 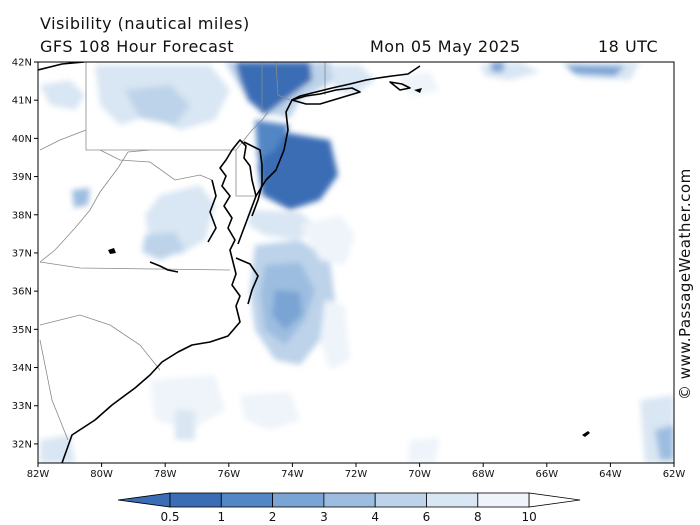 I want to click on lon-tick-label: 66W, so click(x=546, y=474).